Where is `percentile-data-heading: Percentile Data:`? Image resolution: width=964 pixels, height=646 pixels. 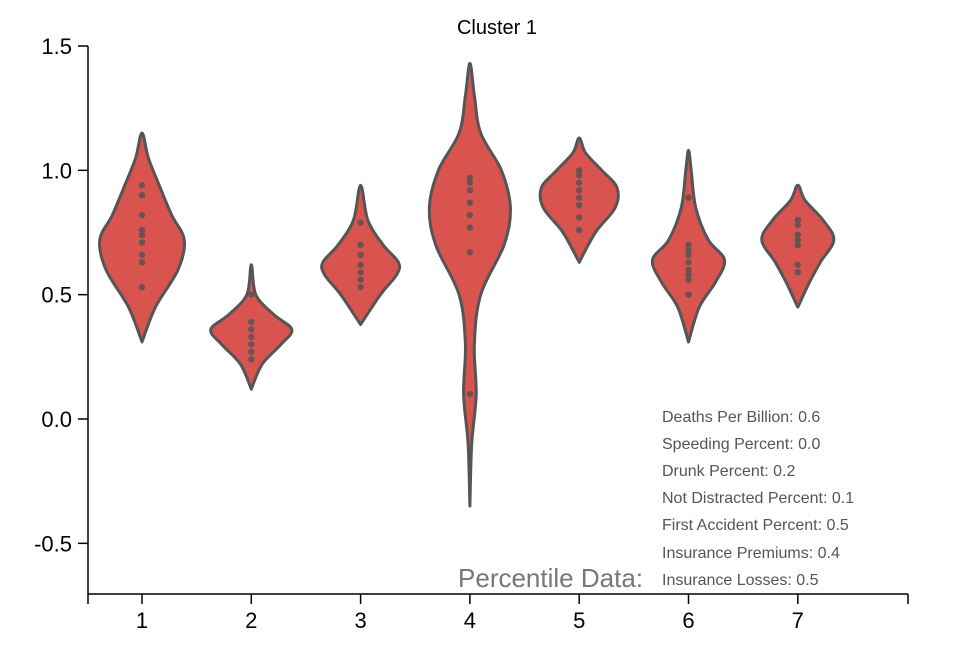 percentile-data-heading: Percentile Data: is located at coordinates (550, 578).